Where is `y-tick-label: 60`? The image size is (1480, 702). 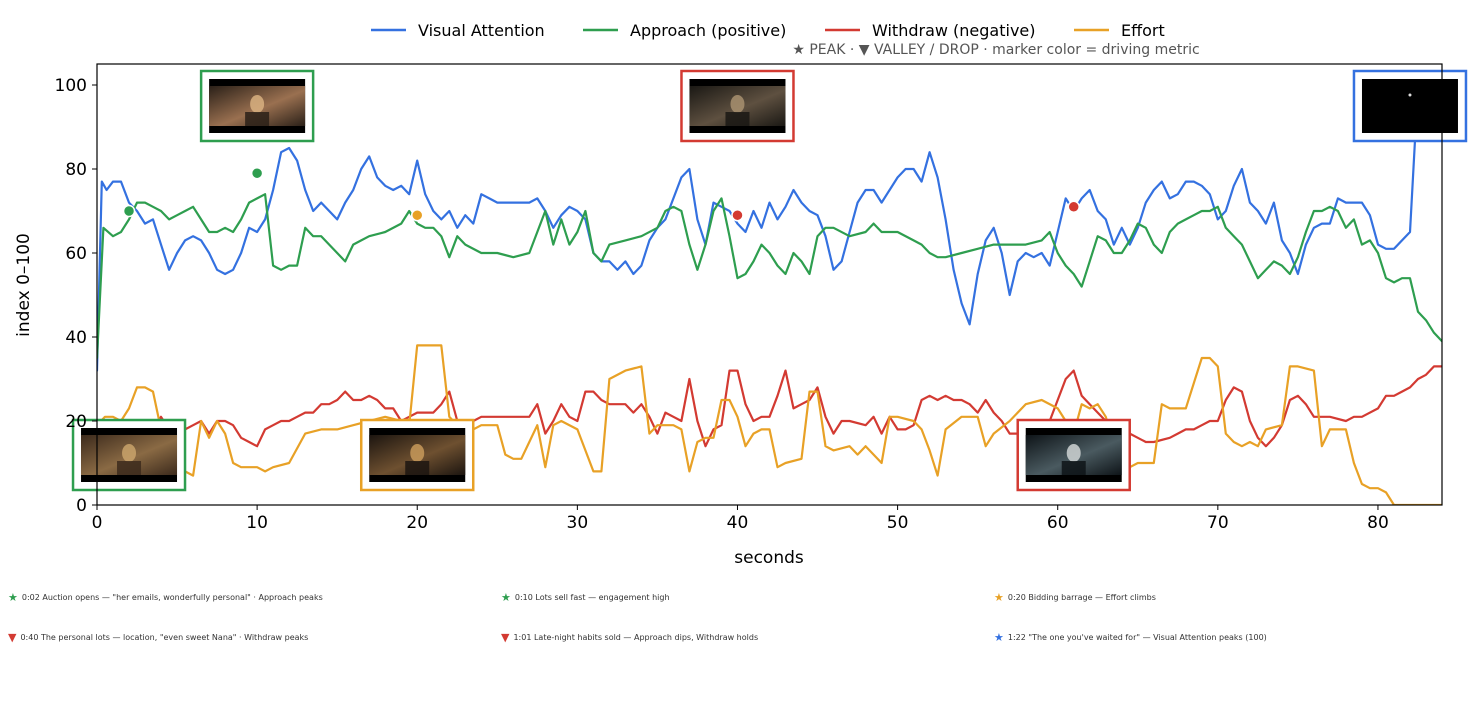
y-tick-label: 60 is located at coordinates (76, 254).